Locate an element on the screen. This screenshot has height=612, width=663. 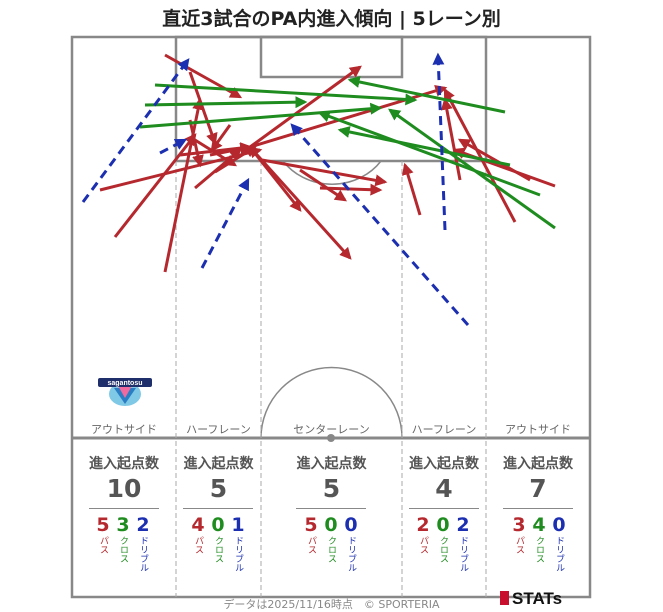
entry-total: 4 is located at coordinates (444, 488).